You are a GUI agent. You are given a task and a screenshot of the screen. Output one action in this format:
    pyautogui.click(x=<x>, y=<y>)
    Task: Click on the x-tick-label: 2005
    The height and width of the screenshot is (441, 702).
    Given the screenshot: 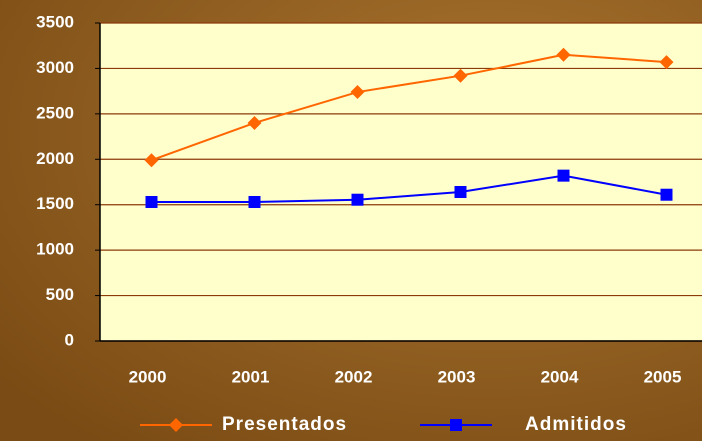 What is the action you would take?
    pyautogui.click(x=663, y=376)
    